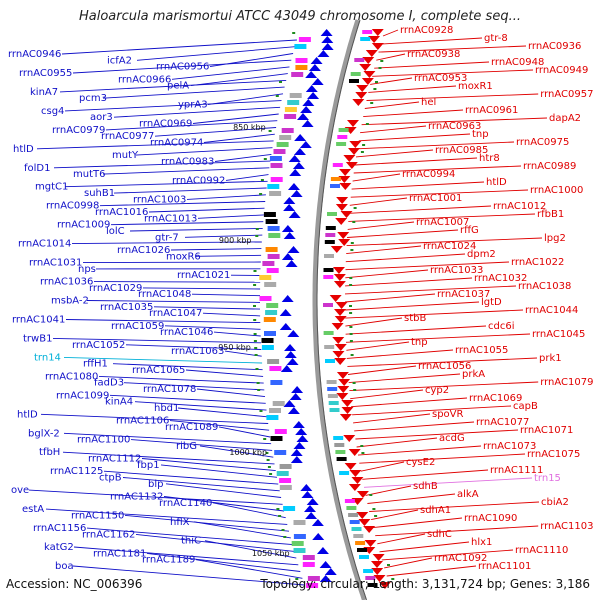 This screenshot has width=600, height=600. Describe the element at coordinates (144, 79) in the screenshot. I see `gene-label-left: rrnAC0966` at that location.